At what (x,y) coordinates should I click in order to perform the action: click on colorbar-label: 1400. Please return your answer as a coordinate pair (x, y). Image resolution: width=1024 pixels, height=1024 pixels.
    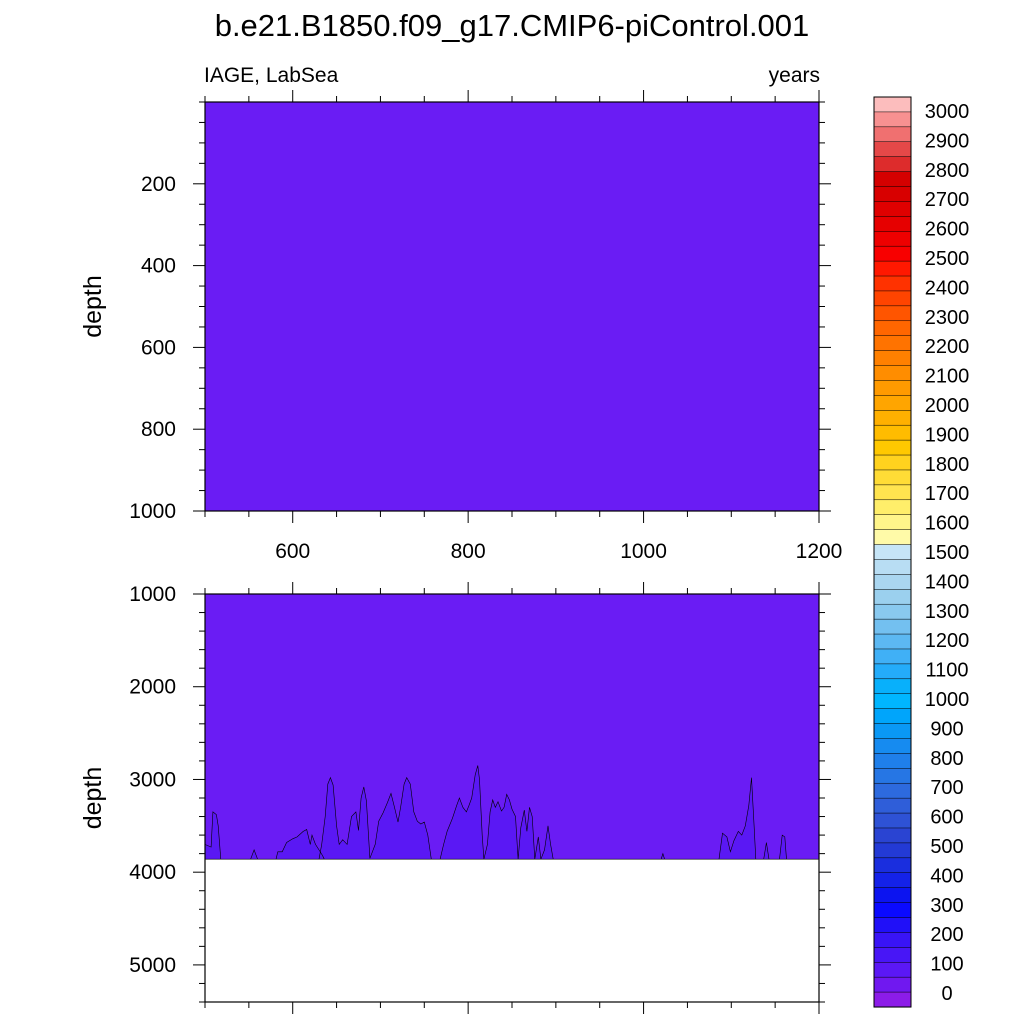
    Looking at the image, I should click on (947, 582).